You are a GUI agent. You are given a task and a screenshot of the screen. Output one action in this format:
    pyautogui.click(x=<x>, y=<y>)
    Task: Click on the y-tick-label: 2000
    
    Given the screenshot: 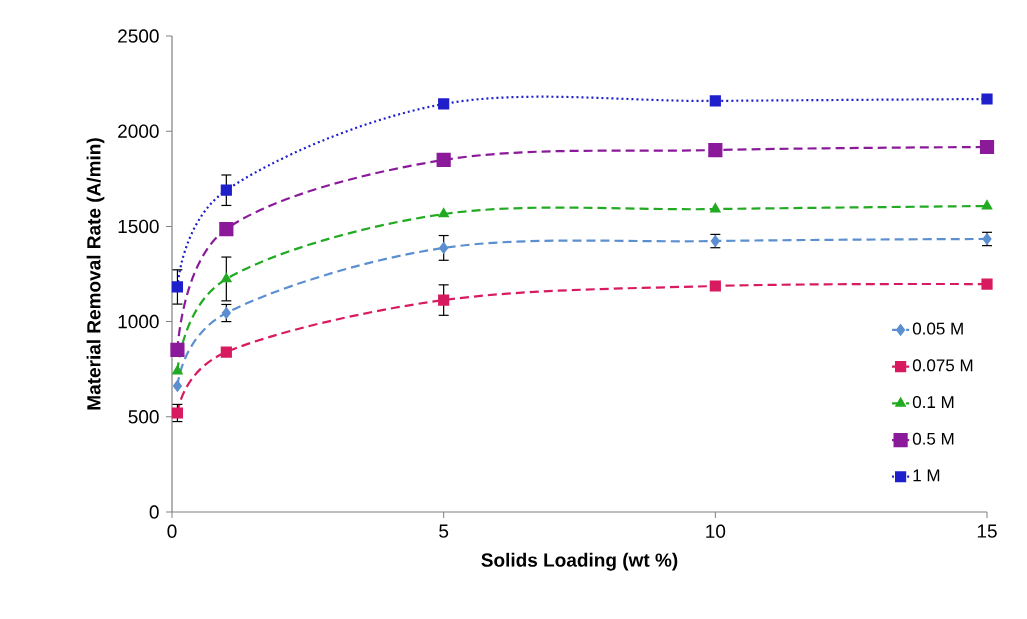 What is the action you would take?
    pyautogui.click(x=138, y=131)
    